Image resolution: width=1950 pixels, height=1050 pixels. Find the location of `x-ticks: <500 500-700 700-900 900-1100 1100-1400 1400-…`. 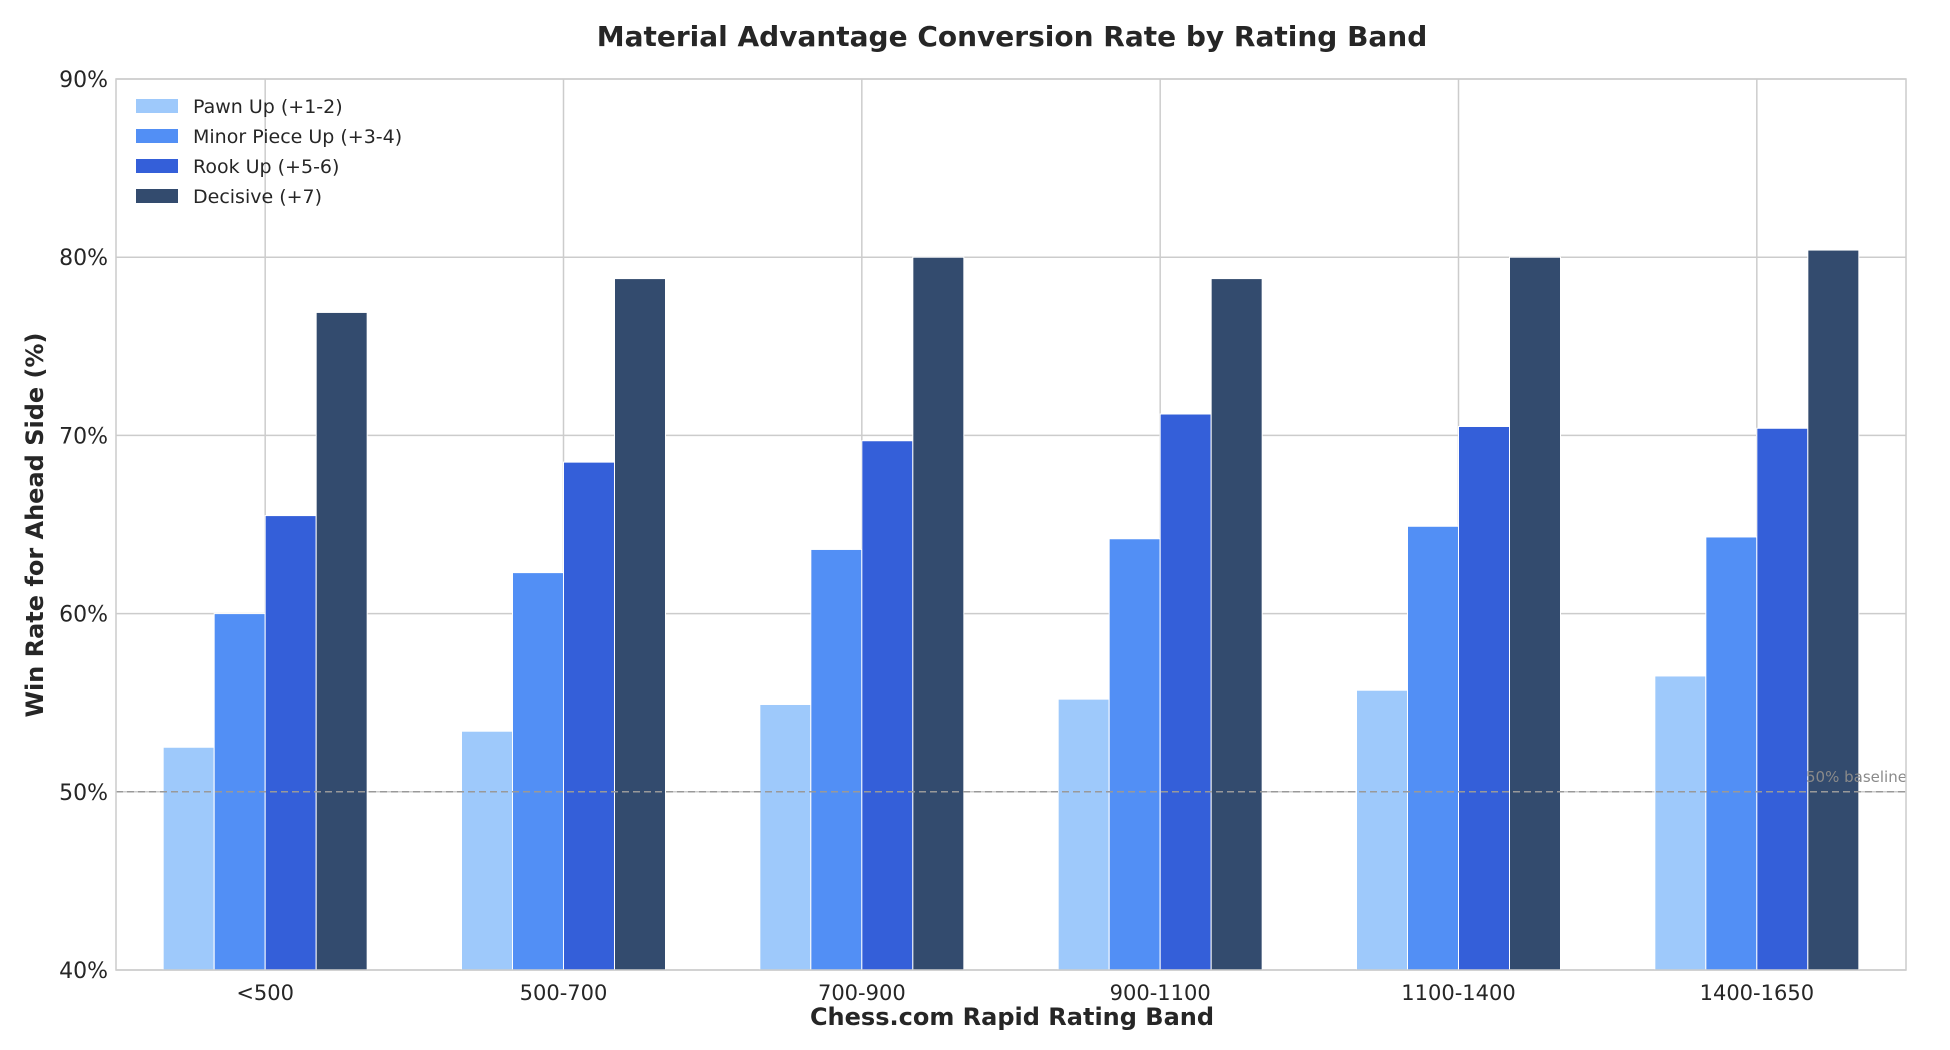

x-ticks: <500 500-700 700-900 900-1100 1100-1400 1400-… is located at coordinates (1025, 993).